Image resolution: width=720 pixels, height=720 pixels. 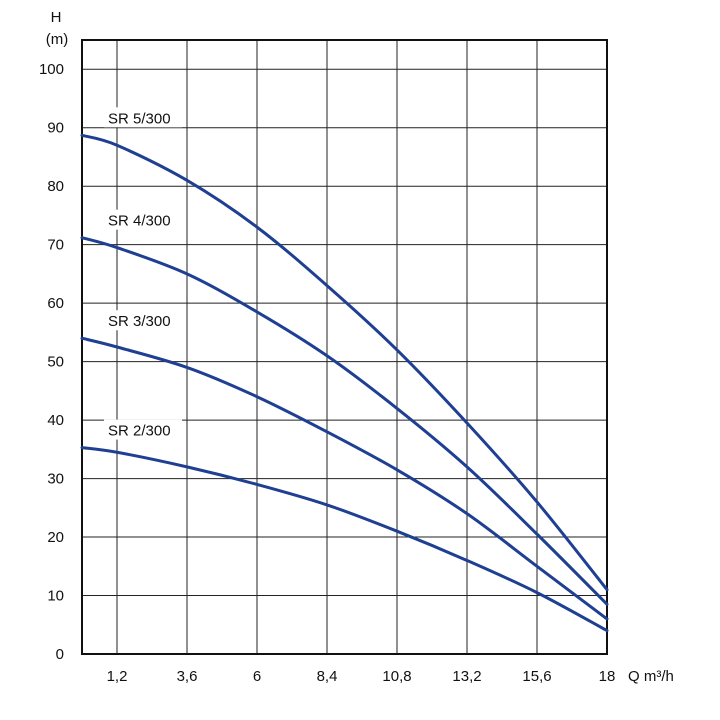 What do you see at coordinates (55, 303) in the screenshot?
I see `y-tick-label: 60` at bounding box center [55, 303].